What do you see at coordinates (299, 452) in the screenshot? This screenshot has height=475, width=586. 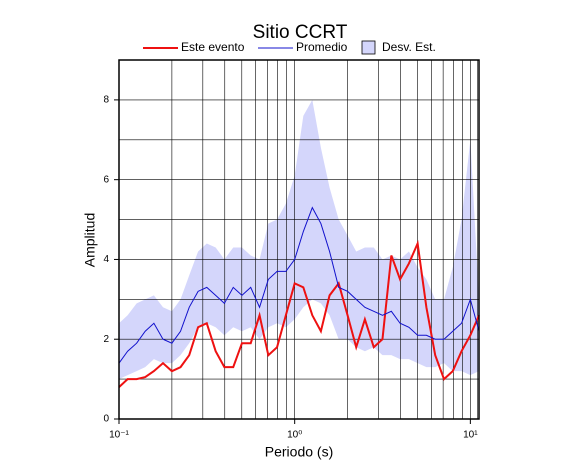 I see `x-axis-label: Periodo (s)` at bounding box center [299, 452].